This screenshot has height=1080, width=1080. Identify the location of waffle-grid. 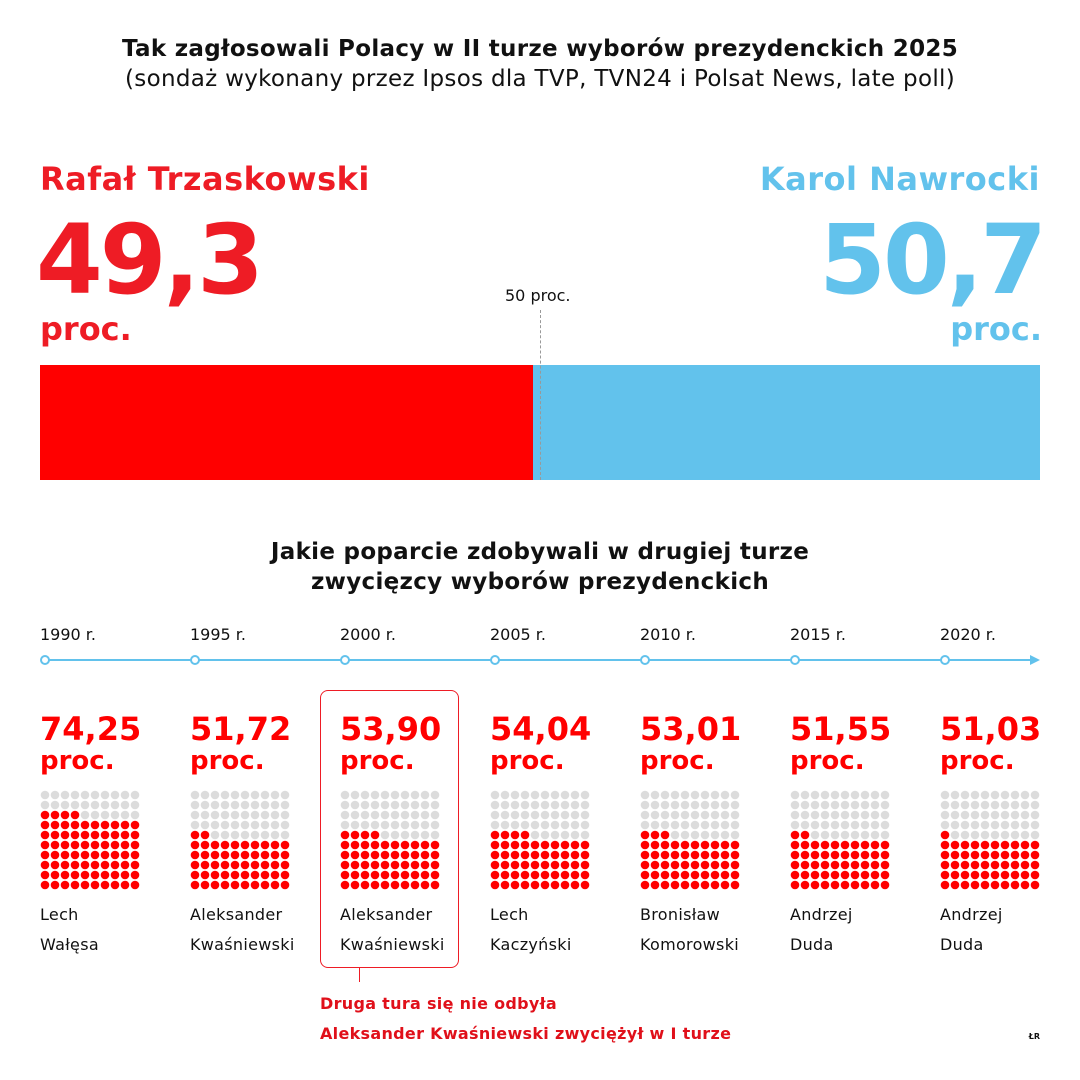
(540, 840).